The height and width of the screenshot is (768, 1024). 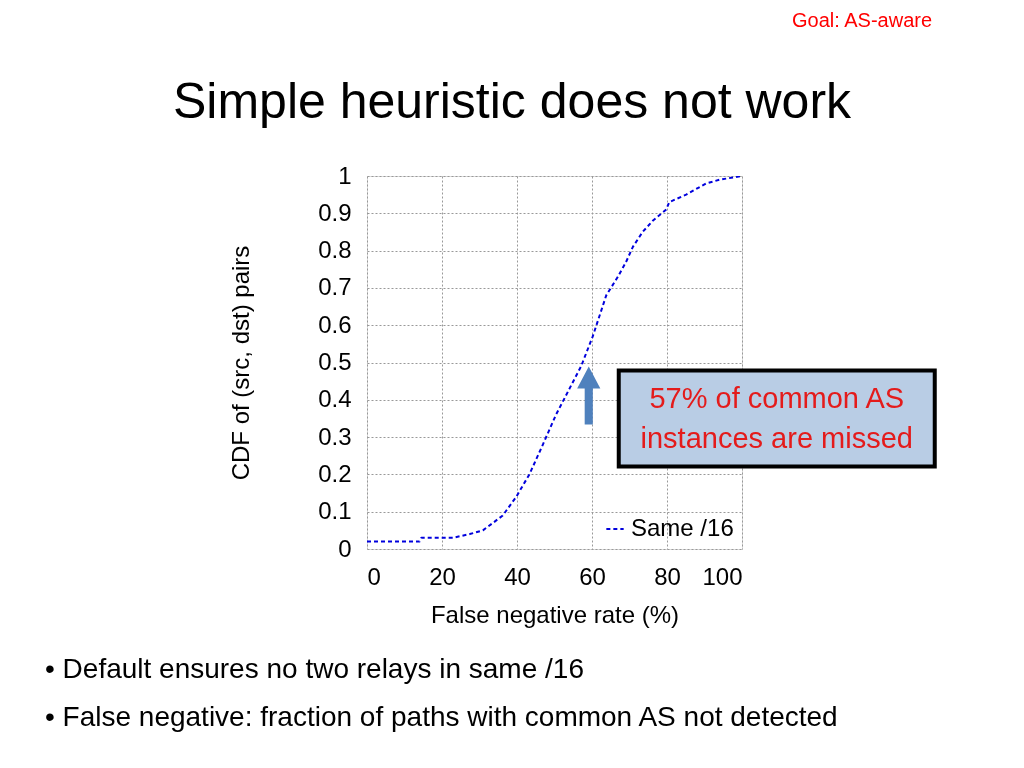 What do you see at coordinates (776, 417) in the screenshot?
I see `annotation: 57% of common AS instances are missed` at bounding box center [776, 417].